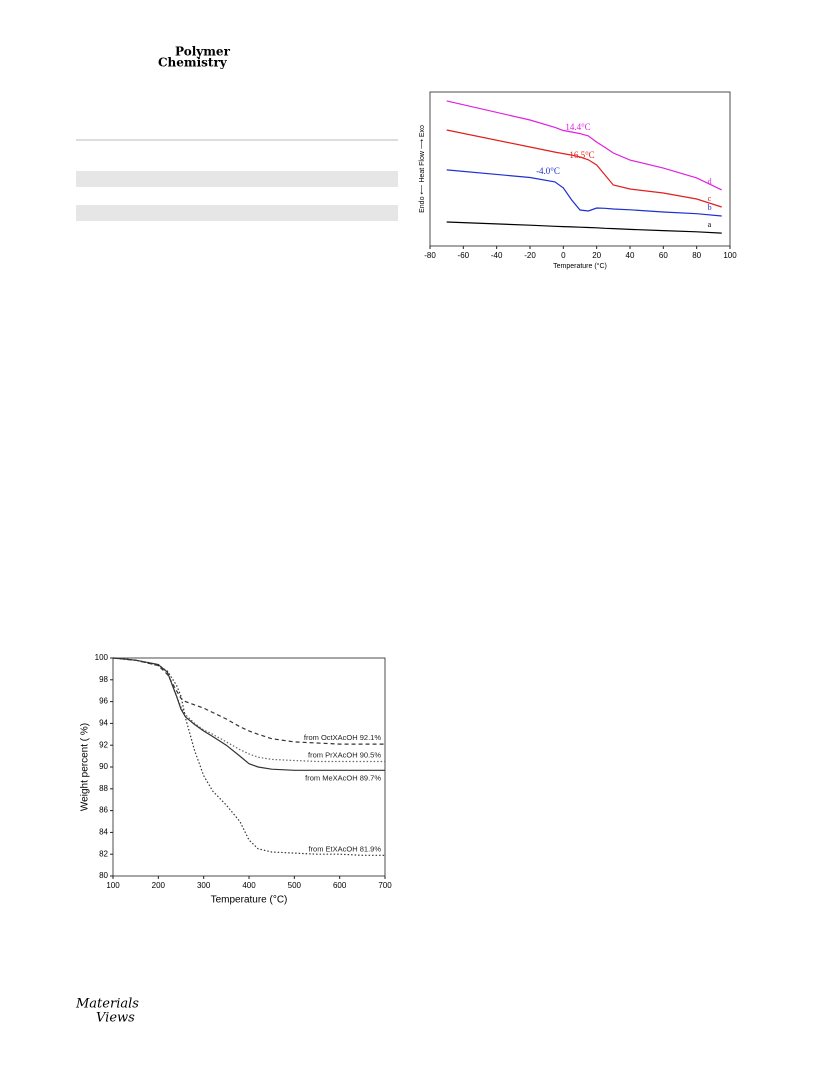  What do you see at coordinates (103, 679) in the screenshot?
I see `y-tick-label: 98` at bounding box center [103, 679].